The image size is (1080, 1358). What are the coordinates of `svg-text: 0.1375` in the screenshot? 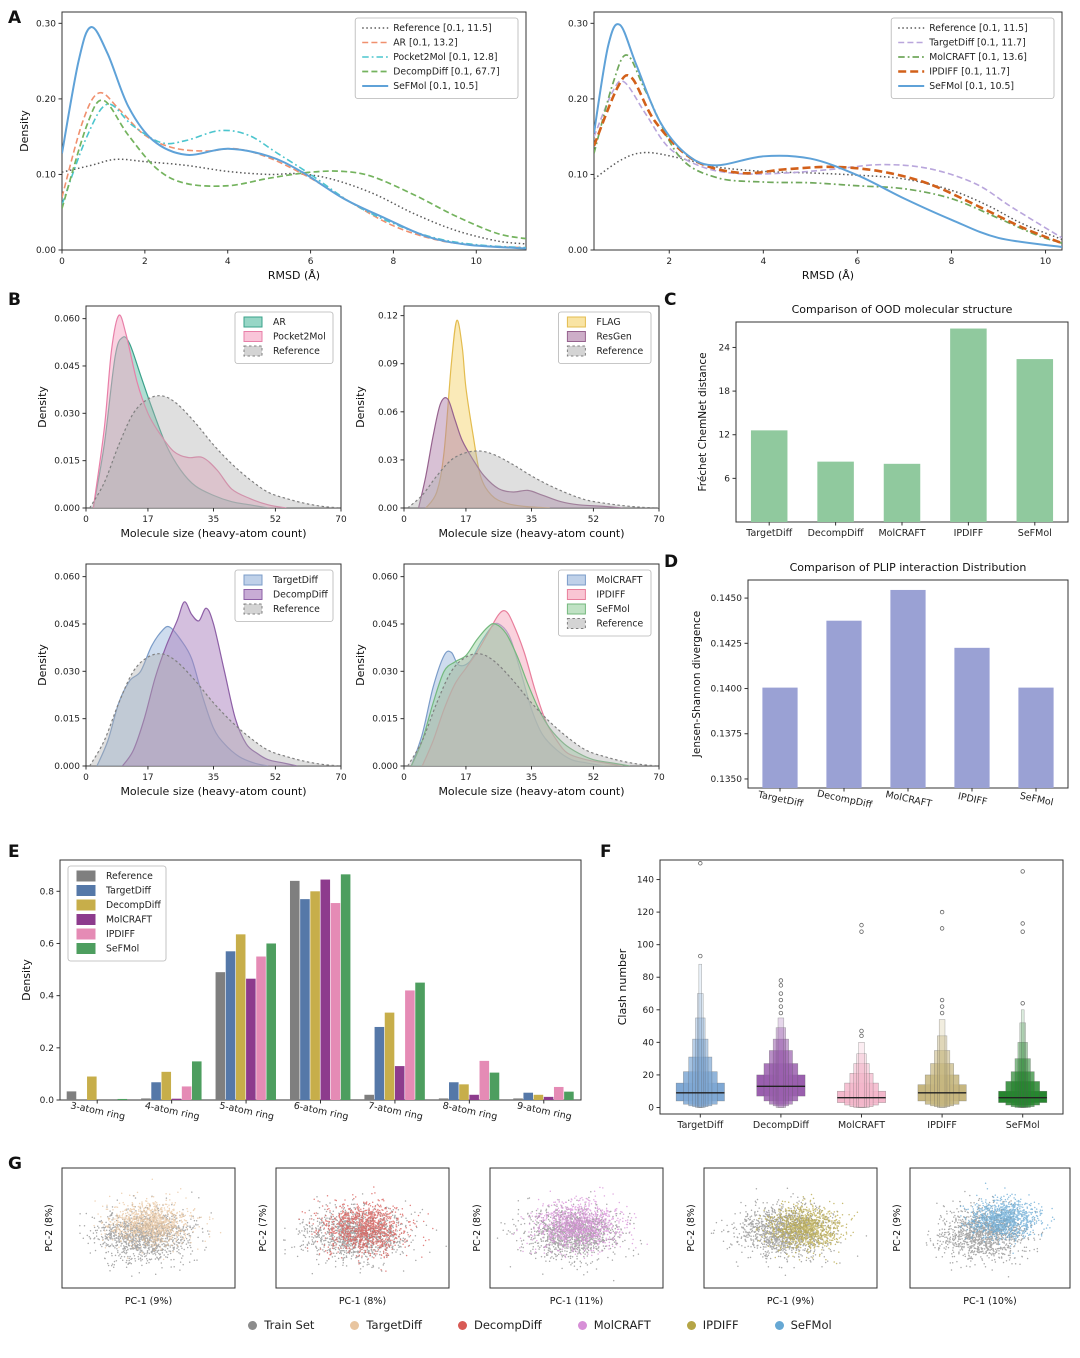 It's located at (727, 735).